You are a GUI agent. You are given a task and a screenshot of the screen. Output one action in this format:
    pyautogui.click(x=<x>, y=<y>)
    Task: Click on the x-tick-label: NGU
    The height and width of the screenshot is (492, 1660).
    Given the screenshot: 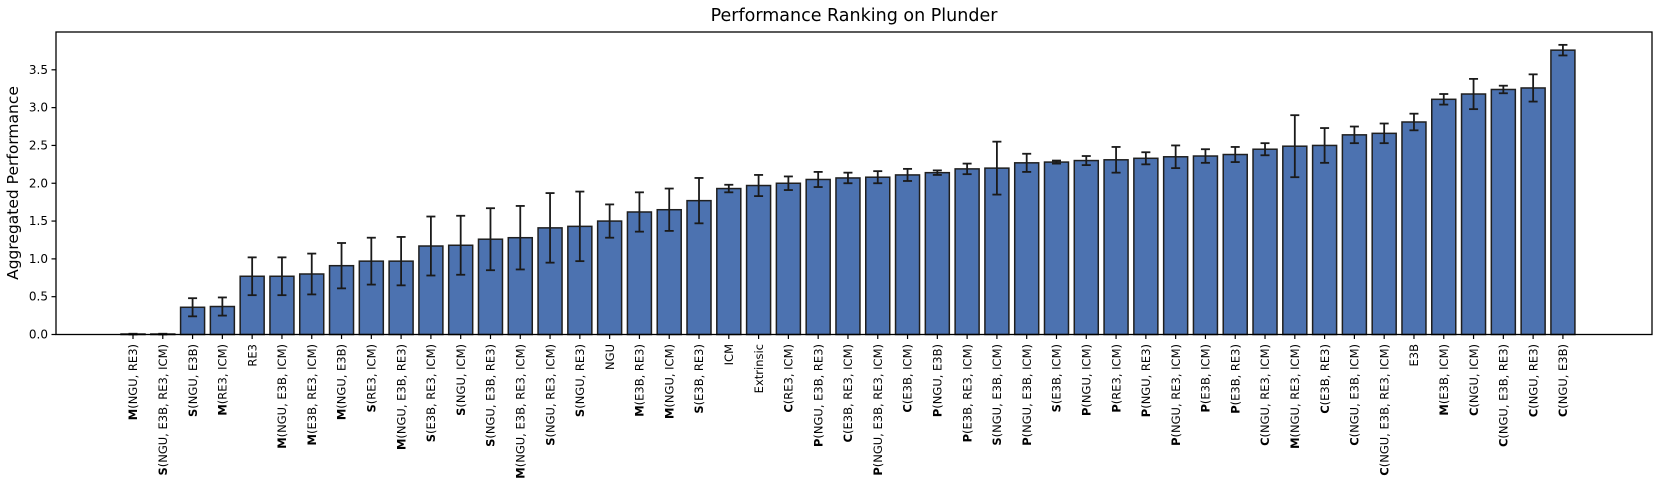 What is the action you would take?
    pyautogui.click(x=610, y=357)
    